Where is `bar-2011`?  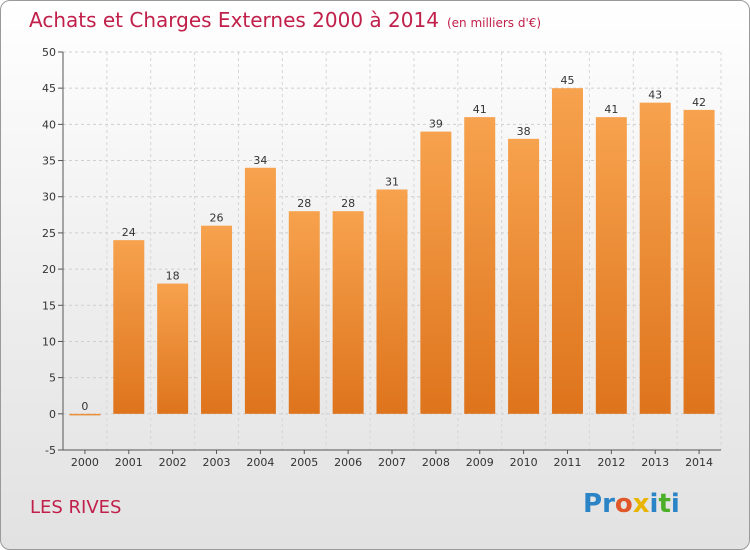
bar-2011 is located at coordinates (567, 251).